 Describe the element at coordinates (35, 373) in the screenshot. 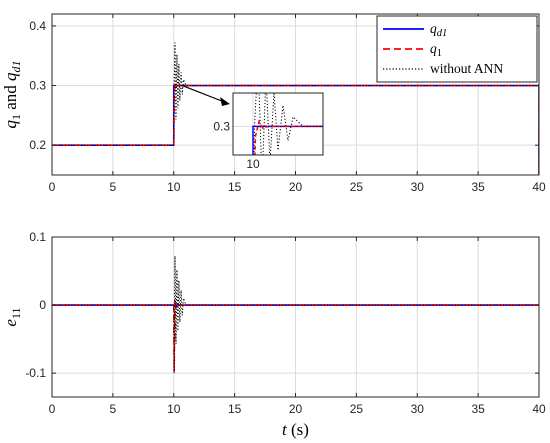

I see `y-tick-label: -0.1` at that location.